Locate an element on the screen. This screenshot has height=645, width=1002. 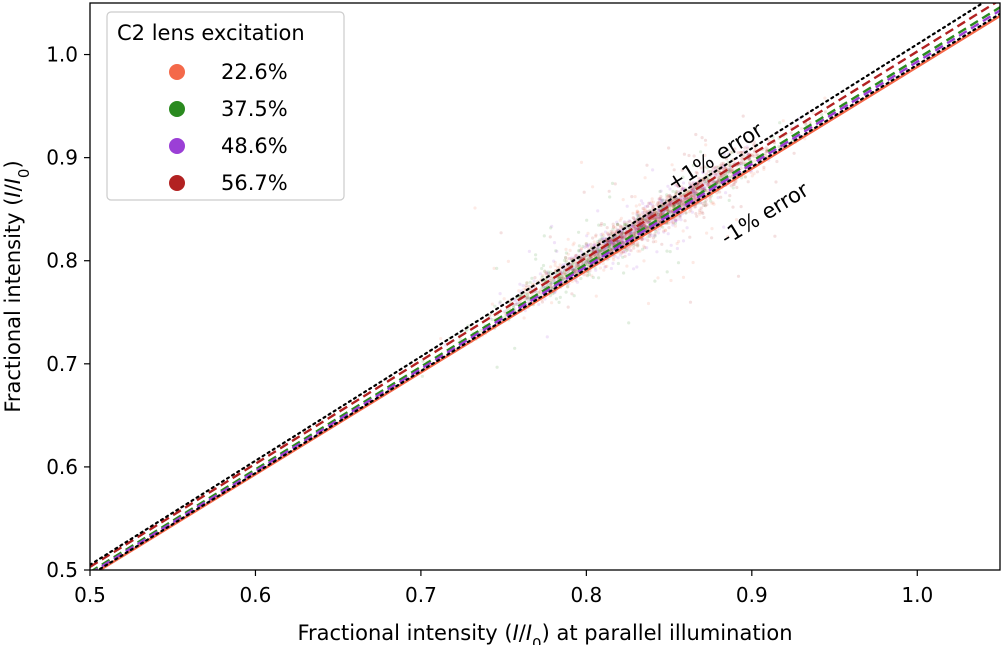
x-axis-label-pre: Fractional intensity ( is located at coordinates (404, 633).